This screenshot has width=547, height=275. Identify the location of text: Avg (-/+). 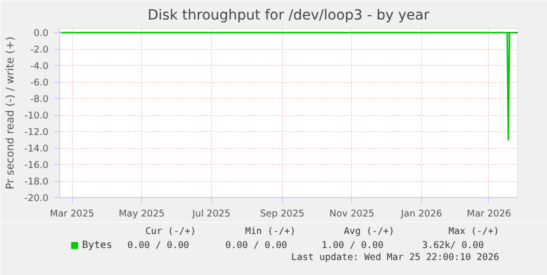
(369, 231).